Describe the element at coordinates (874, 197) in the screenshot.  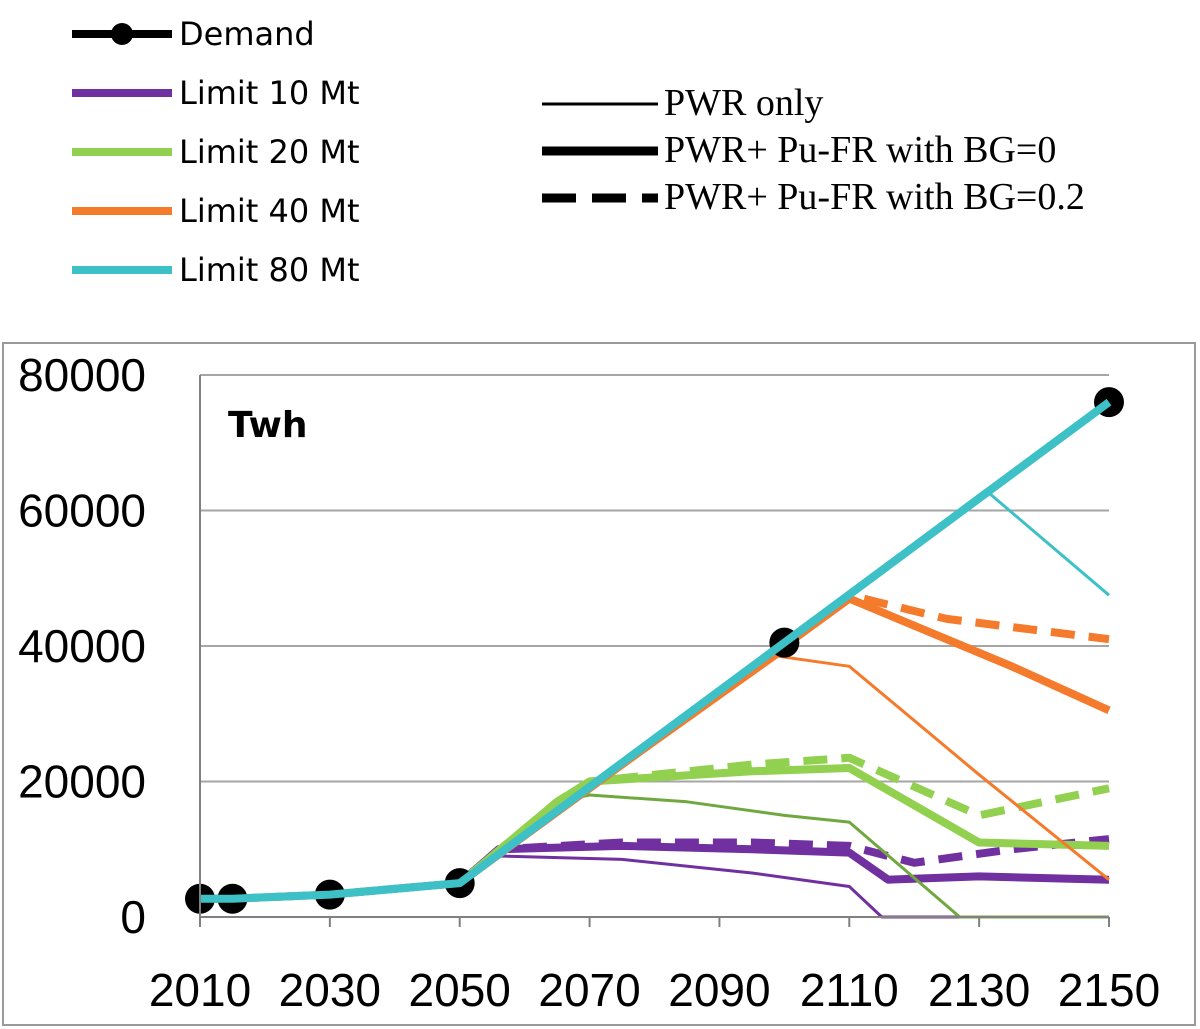
I see `legend-label-pwr-pu-fr-with-bg-0-2: PWR+ Pu-FR with BG=0.2` at that location.